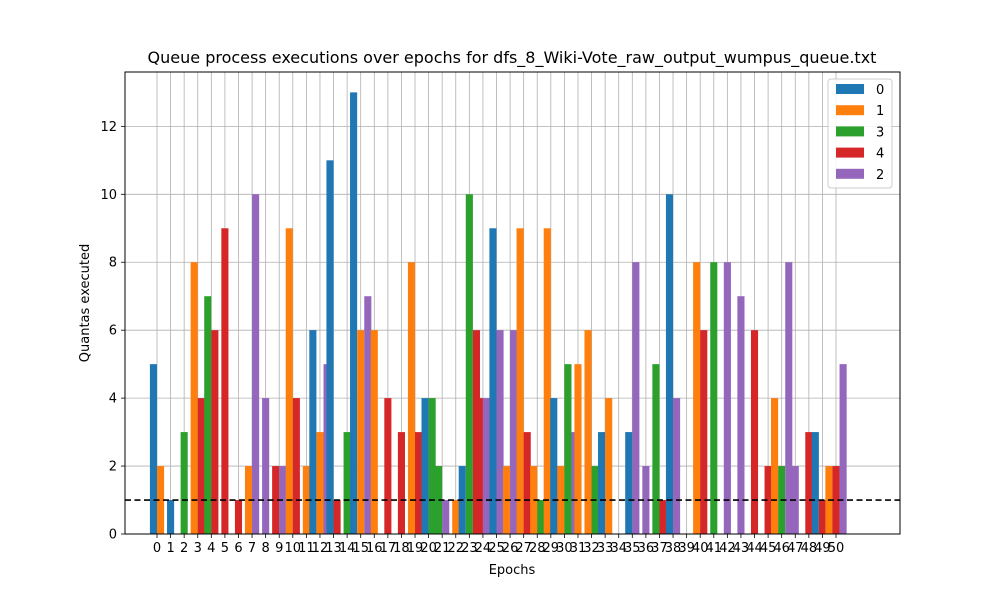 Image resolution: width=1000 pixels, height=600 pixels. What do you see at coordinates (225, 548) in the screenshot?
I see `x-tick-label: 5` at bounding box center [225, 548].